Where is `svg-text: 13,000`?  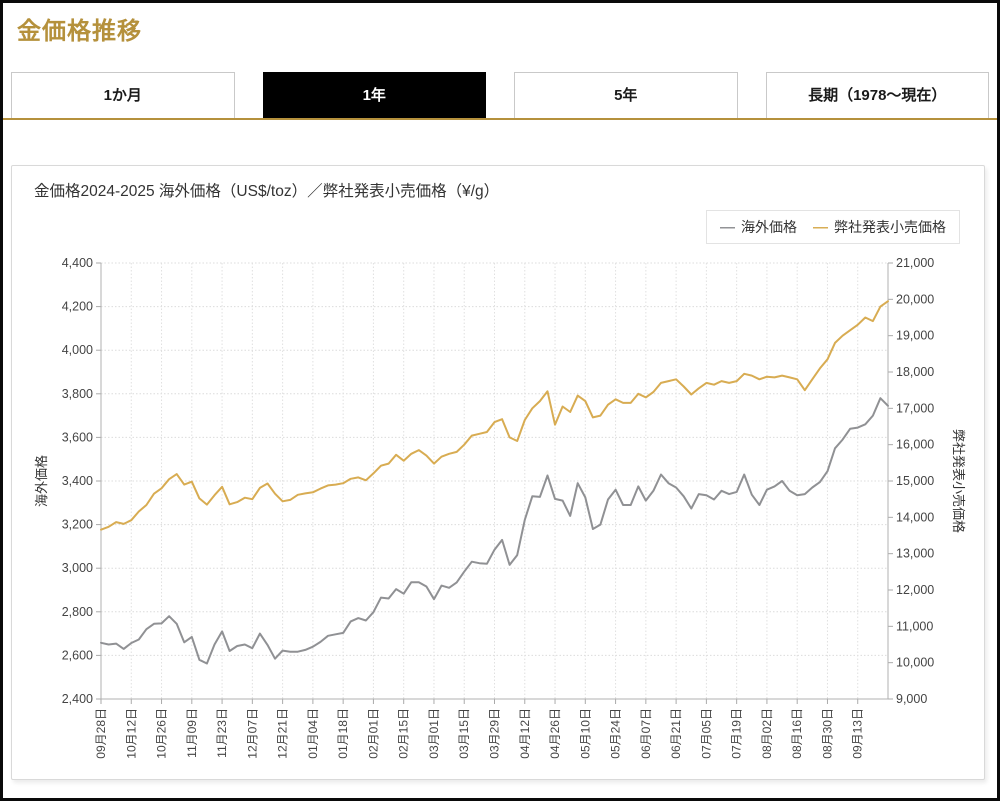 svg-text: 13,000 is located at coordinates (915, 554).